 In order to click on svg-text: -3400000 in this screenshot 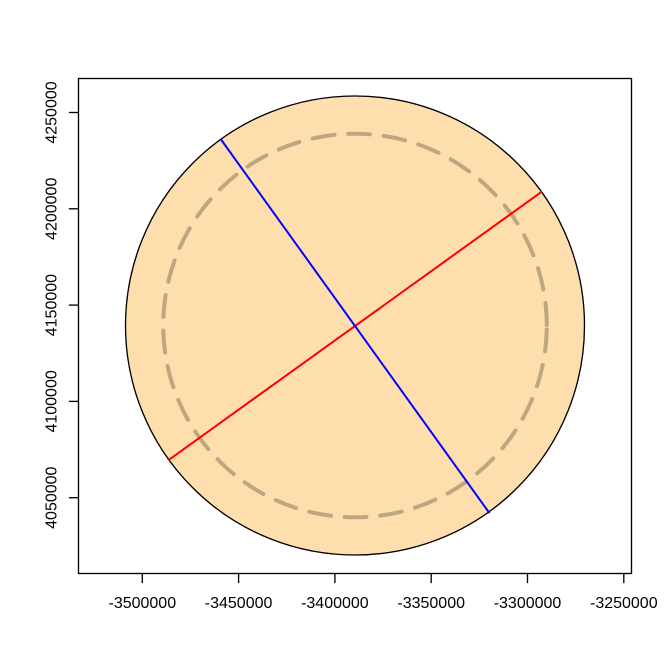, I will do `click(335, 603)`.